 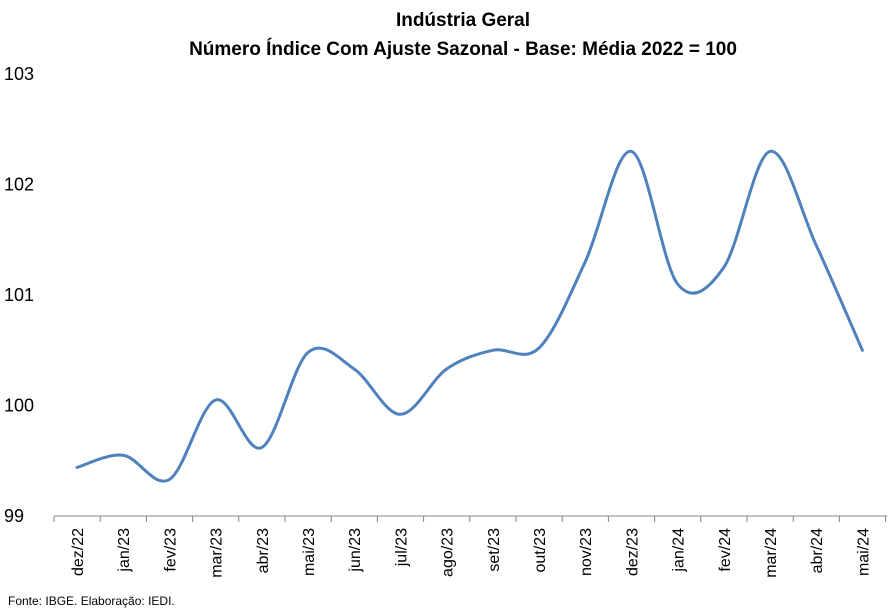 I want to click on x-tick-label: jan/24, so click(x=679, y=550).